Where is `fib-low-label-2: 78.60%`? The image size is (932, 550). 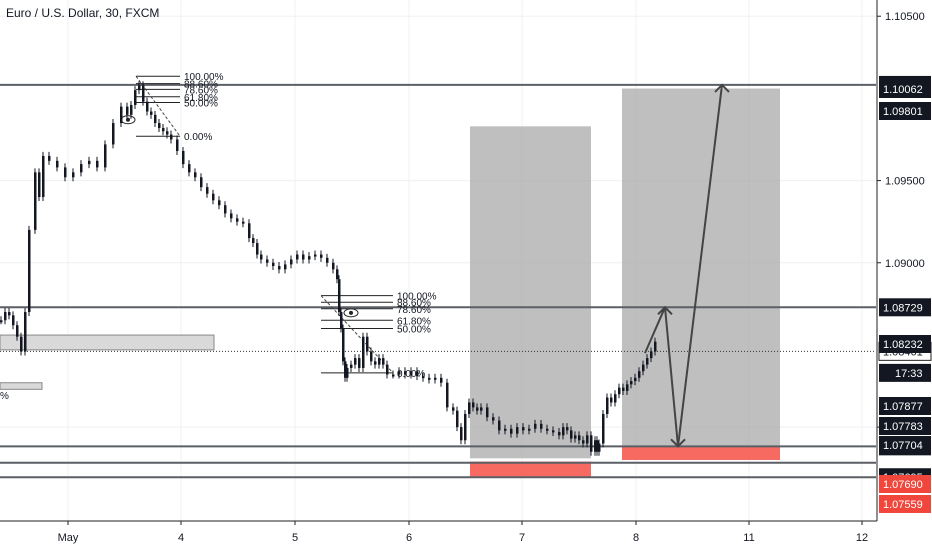
fib-low-label-2: 78.60% is located at coordinates (414, 310).